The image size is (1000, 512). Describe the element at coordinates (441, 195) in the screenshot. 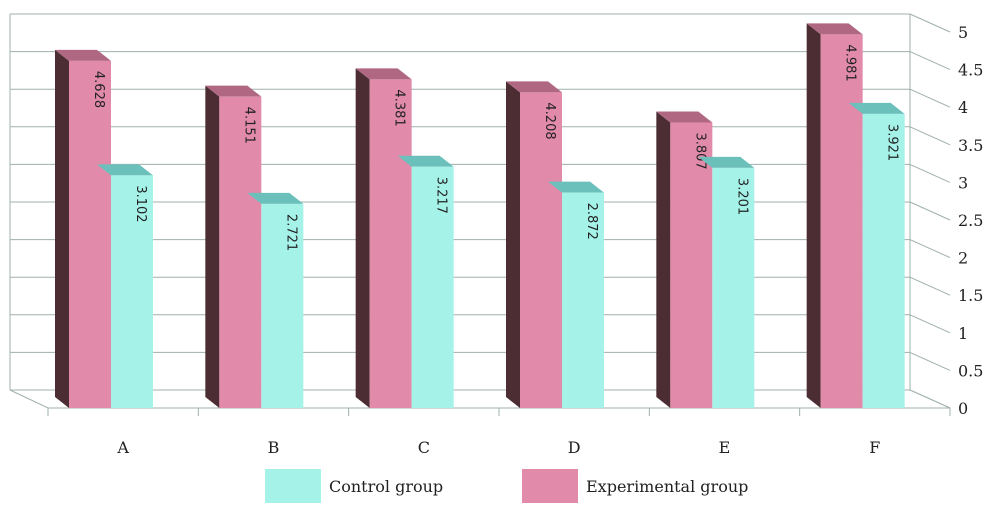

I see `control-value-label: 3.217` at that location.